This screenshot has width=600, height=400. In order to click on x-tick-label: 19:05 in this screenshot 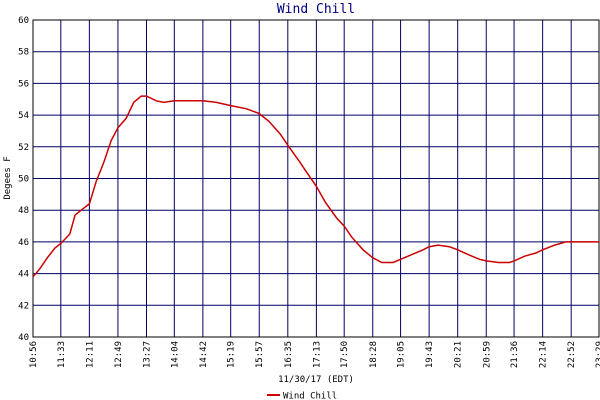, I will do `click(402, 354)`.